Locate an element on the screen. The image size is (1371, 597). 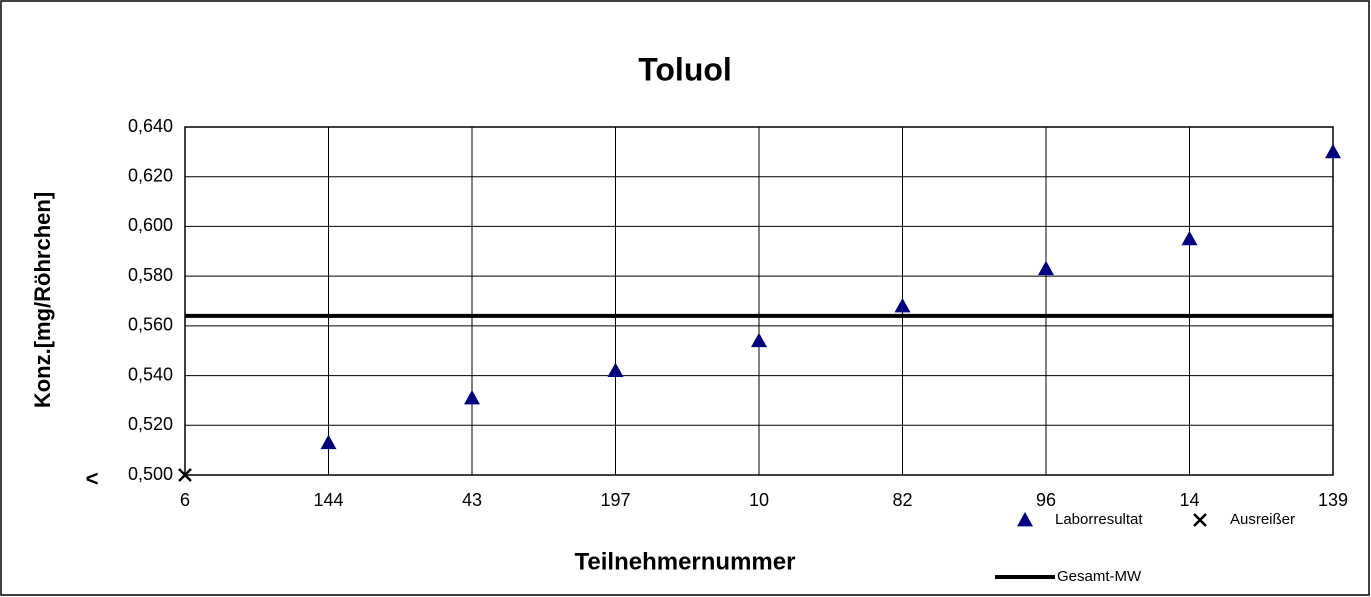
y-tick-label: 0,500 is located at coordinates (150, 474).